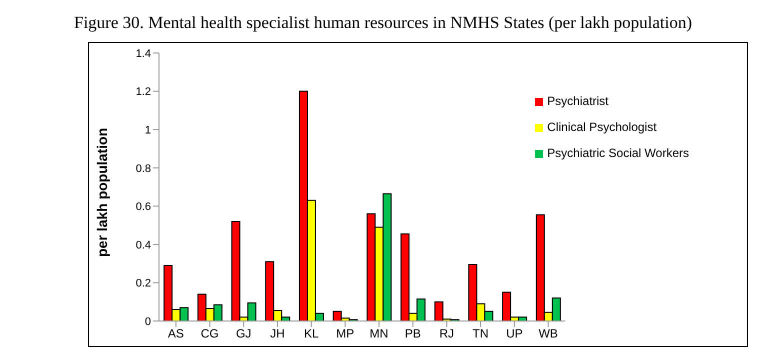 This screenshot has width=766, height=361. Describe the element at coordinates (143, 168) in the screenshot. I see `y-tick-label: 0.8` at that location.